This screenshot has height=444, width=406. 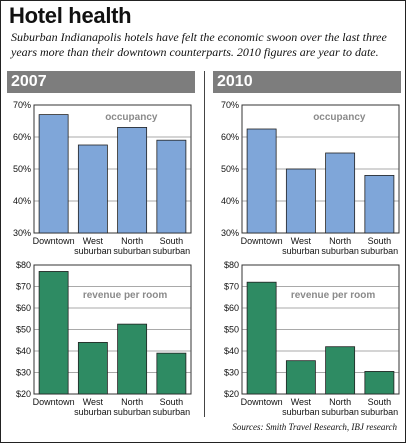 What do you see at coordinates (93, 407) in the screenshot?
I see `category-label-2007-revenue: West suburban` at bounding box center [93, 407].